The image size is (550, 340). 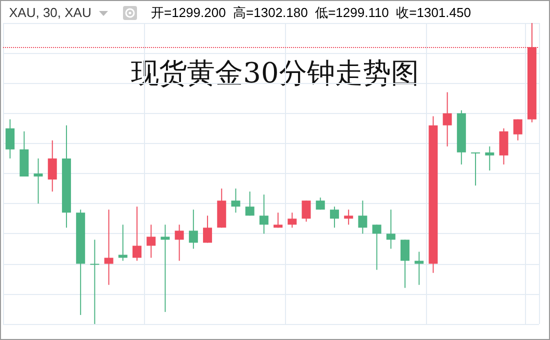 I want to click on text: 低=1299.110, so click(x=352, y=12).